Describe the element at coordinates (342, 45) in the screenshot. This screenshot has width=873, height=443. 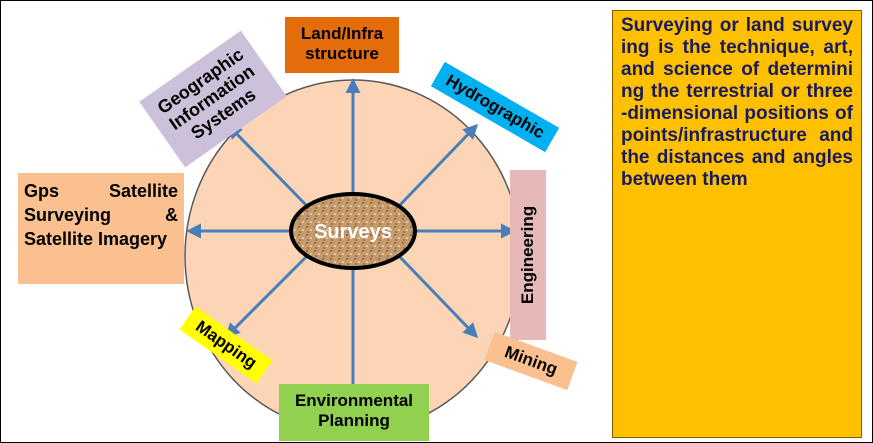
I see `node: Land/Infra structure` at that location.